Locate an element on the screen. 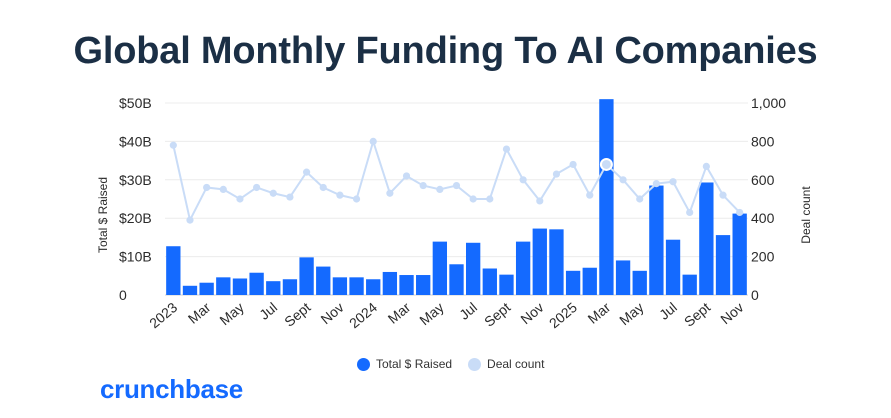  y2-tick-label: 400 is located at coordinates (763, 218).